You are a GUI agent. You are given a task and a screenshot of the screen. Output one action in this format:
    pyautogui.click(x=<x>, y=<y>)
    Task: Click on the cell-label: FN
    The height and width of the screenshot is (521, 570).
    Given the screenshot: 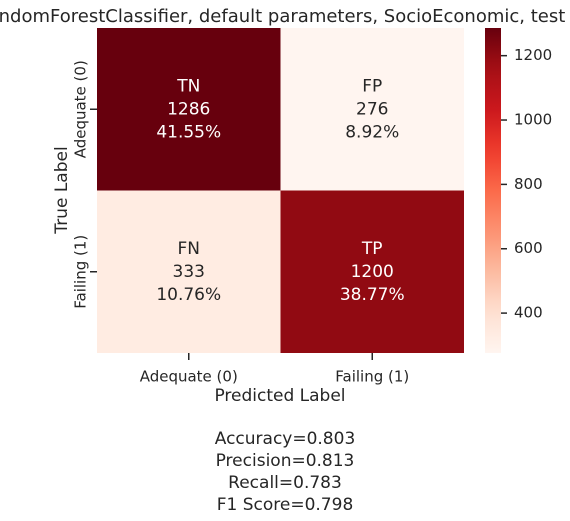 What is the action you would take?
    pyautogui.click(x=189, y=249)
    